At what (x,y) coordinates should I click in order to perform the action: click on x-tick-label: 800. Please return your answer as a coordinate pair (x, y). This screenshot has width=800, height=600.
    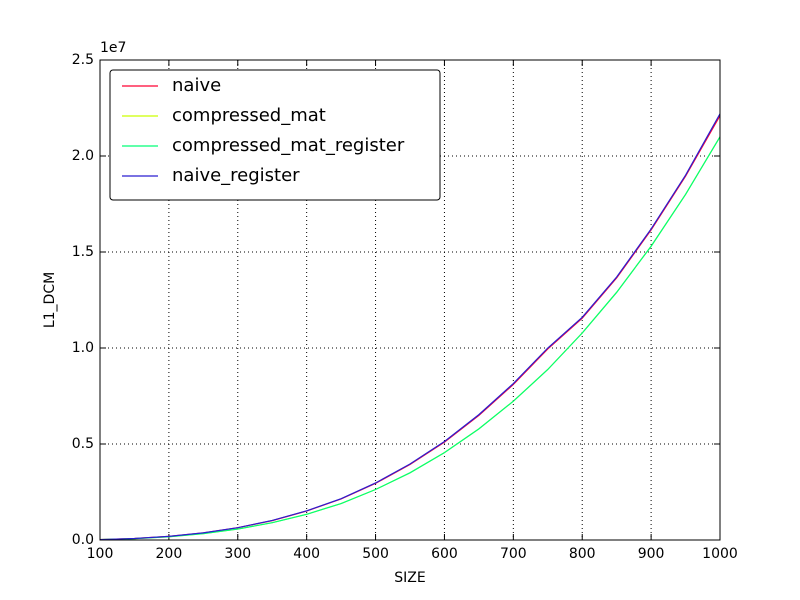
    Looking at the image, I should click on (582, 554).